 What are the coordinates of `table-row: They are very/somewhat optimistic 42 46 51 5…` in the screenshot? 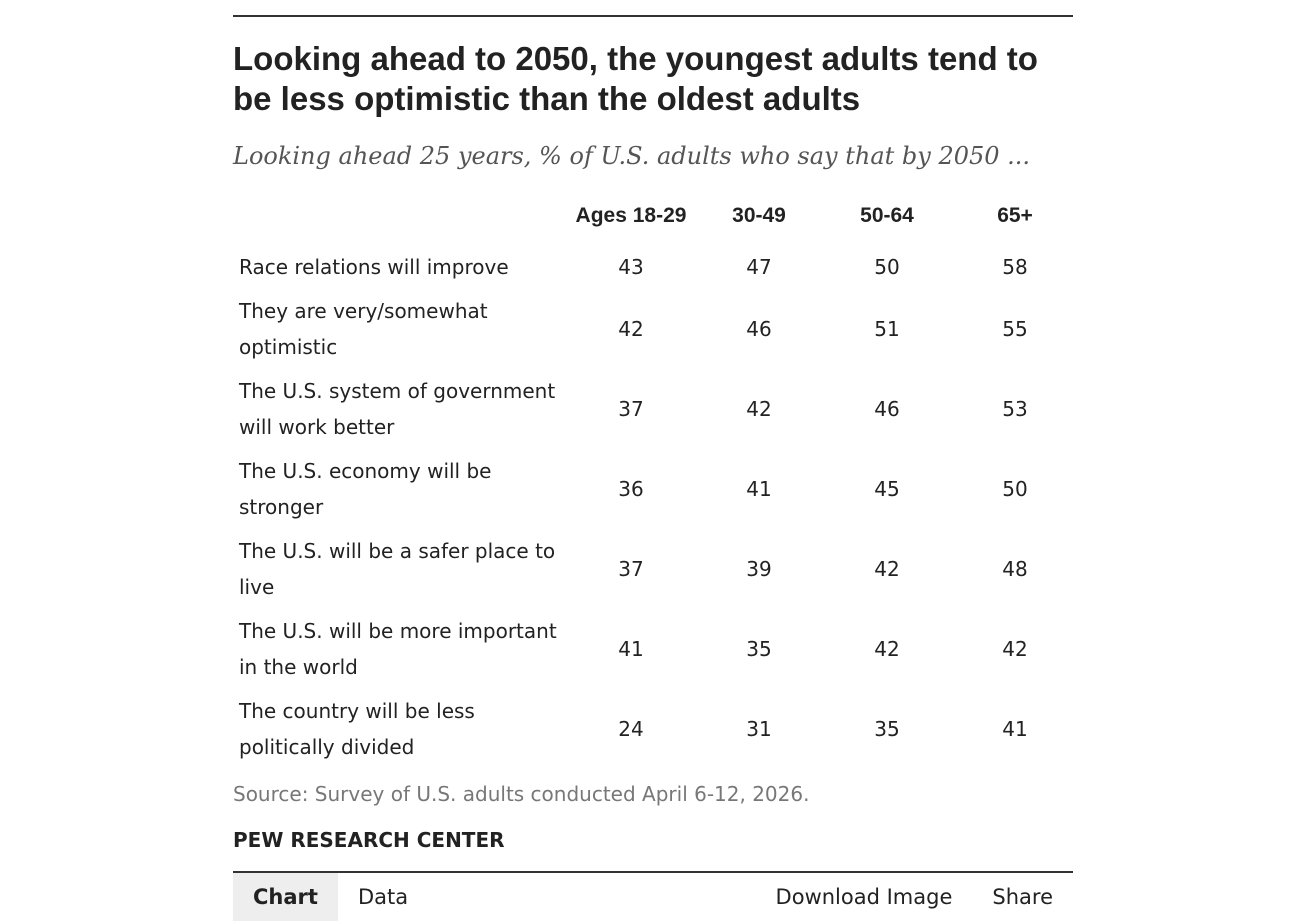 It's located at (656, 329).